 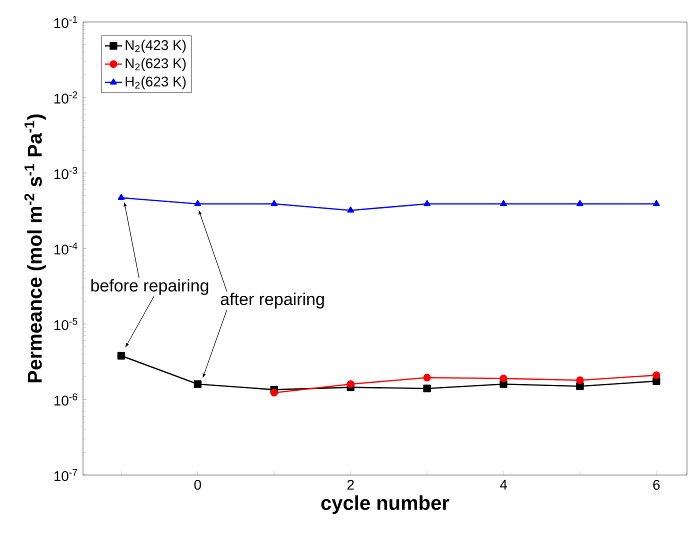 I want to click on y-tick-label: 10$^{-5}$, so click(x=66, y=324).